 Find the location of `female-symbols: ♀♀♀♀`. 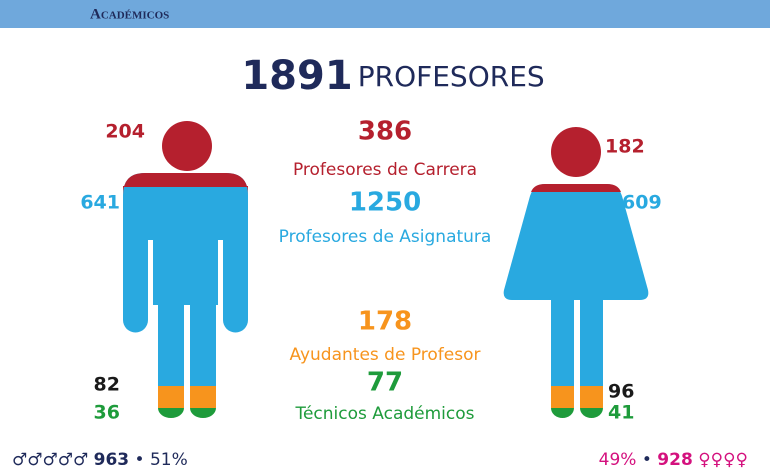

female-symbols: ♀♀♀♀ is located at coordinates (723, 460).